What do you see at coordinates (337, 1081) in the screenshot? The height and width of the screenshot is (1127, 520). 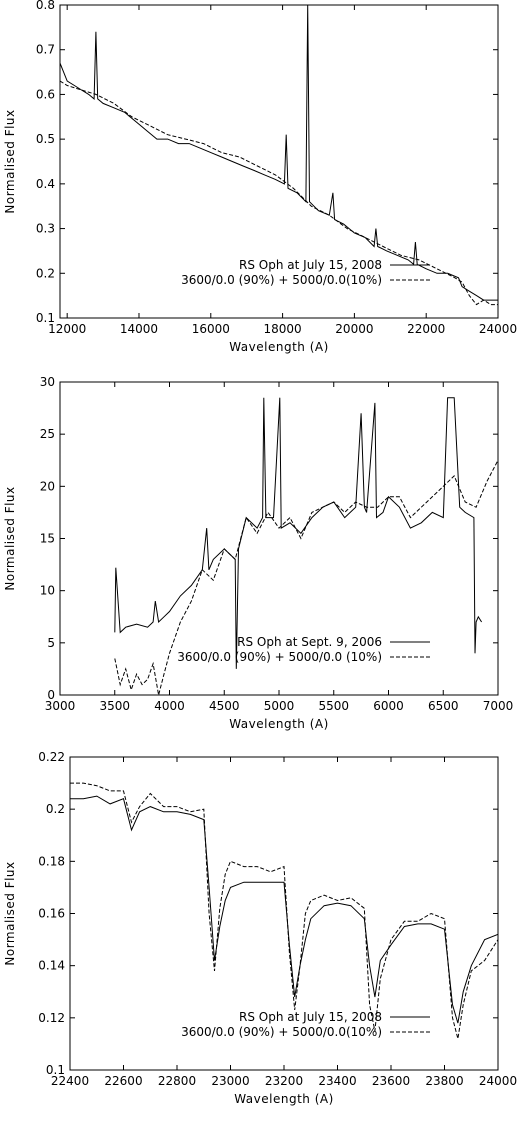 I see `x-tick-label: 23400` at bounding box center [337, 1081].